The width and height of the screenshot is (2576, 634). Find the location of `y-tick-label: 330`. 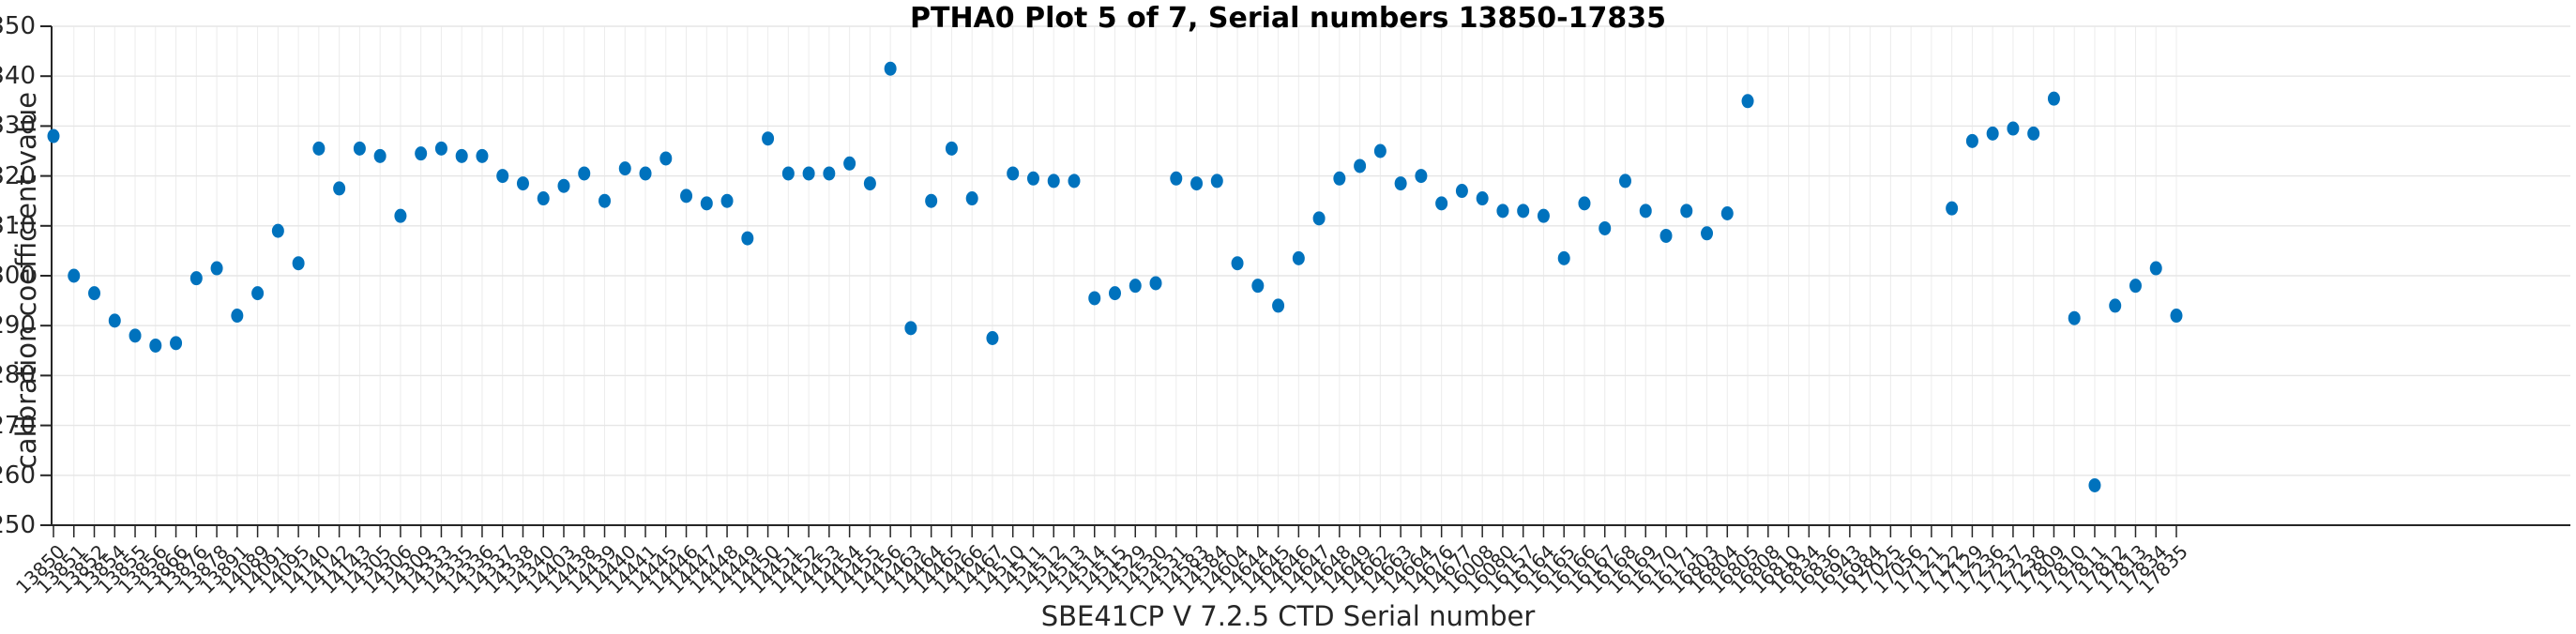

y-tick-label: 330 is located at coordinates (18, 127).